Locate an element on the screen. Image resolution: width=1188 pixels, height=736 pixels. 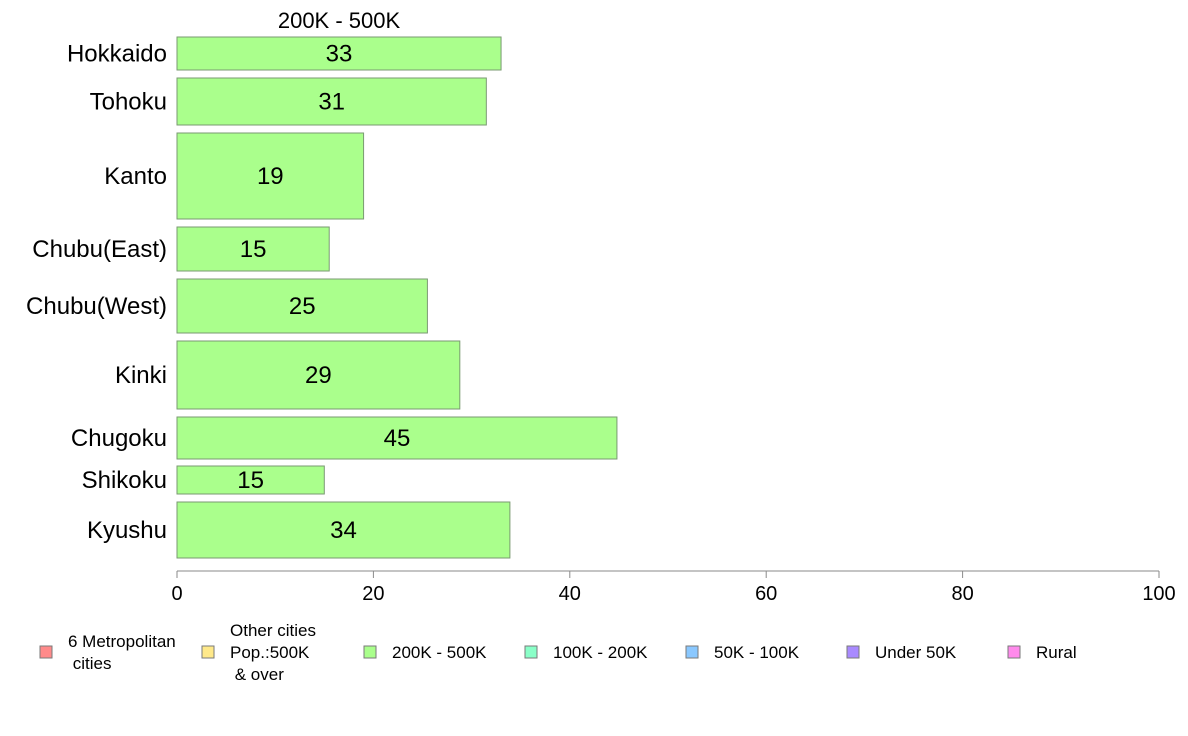
bar-value-label: 29 is located at coordinates (318, 375).